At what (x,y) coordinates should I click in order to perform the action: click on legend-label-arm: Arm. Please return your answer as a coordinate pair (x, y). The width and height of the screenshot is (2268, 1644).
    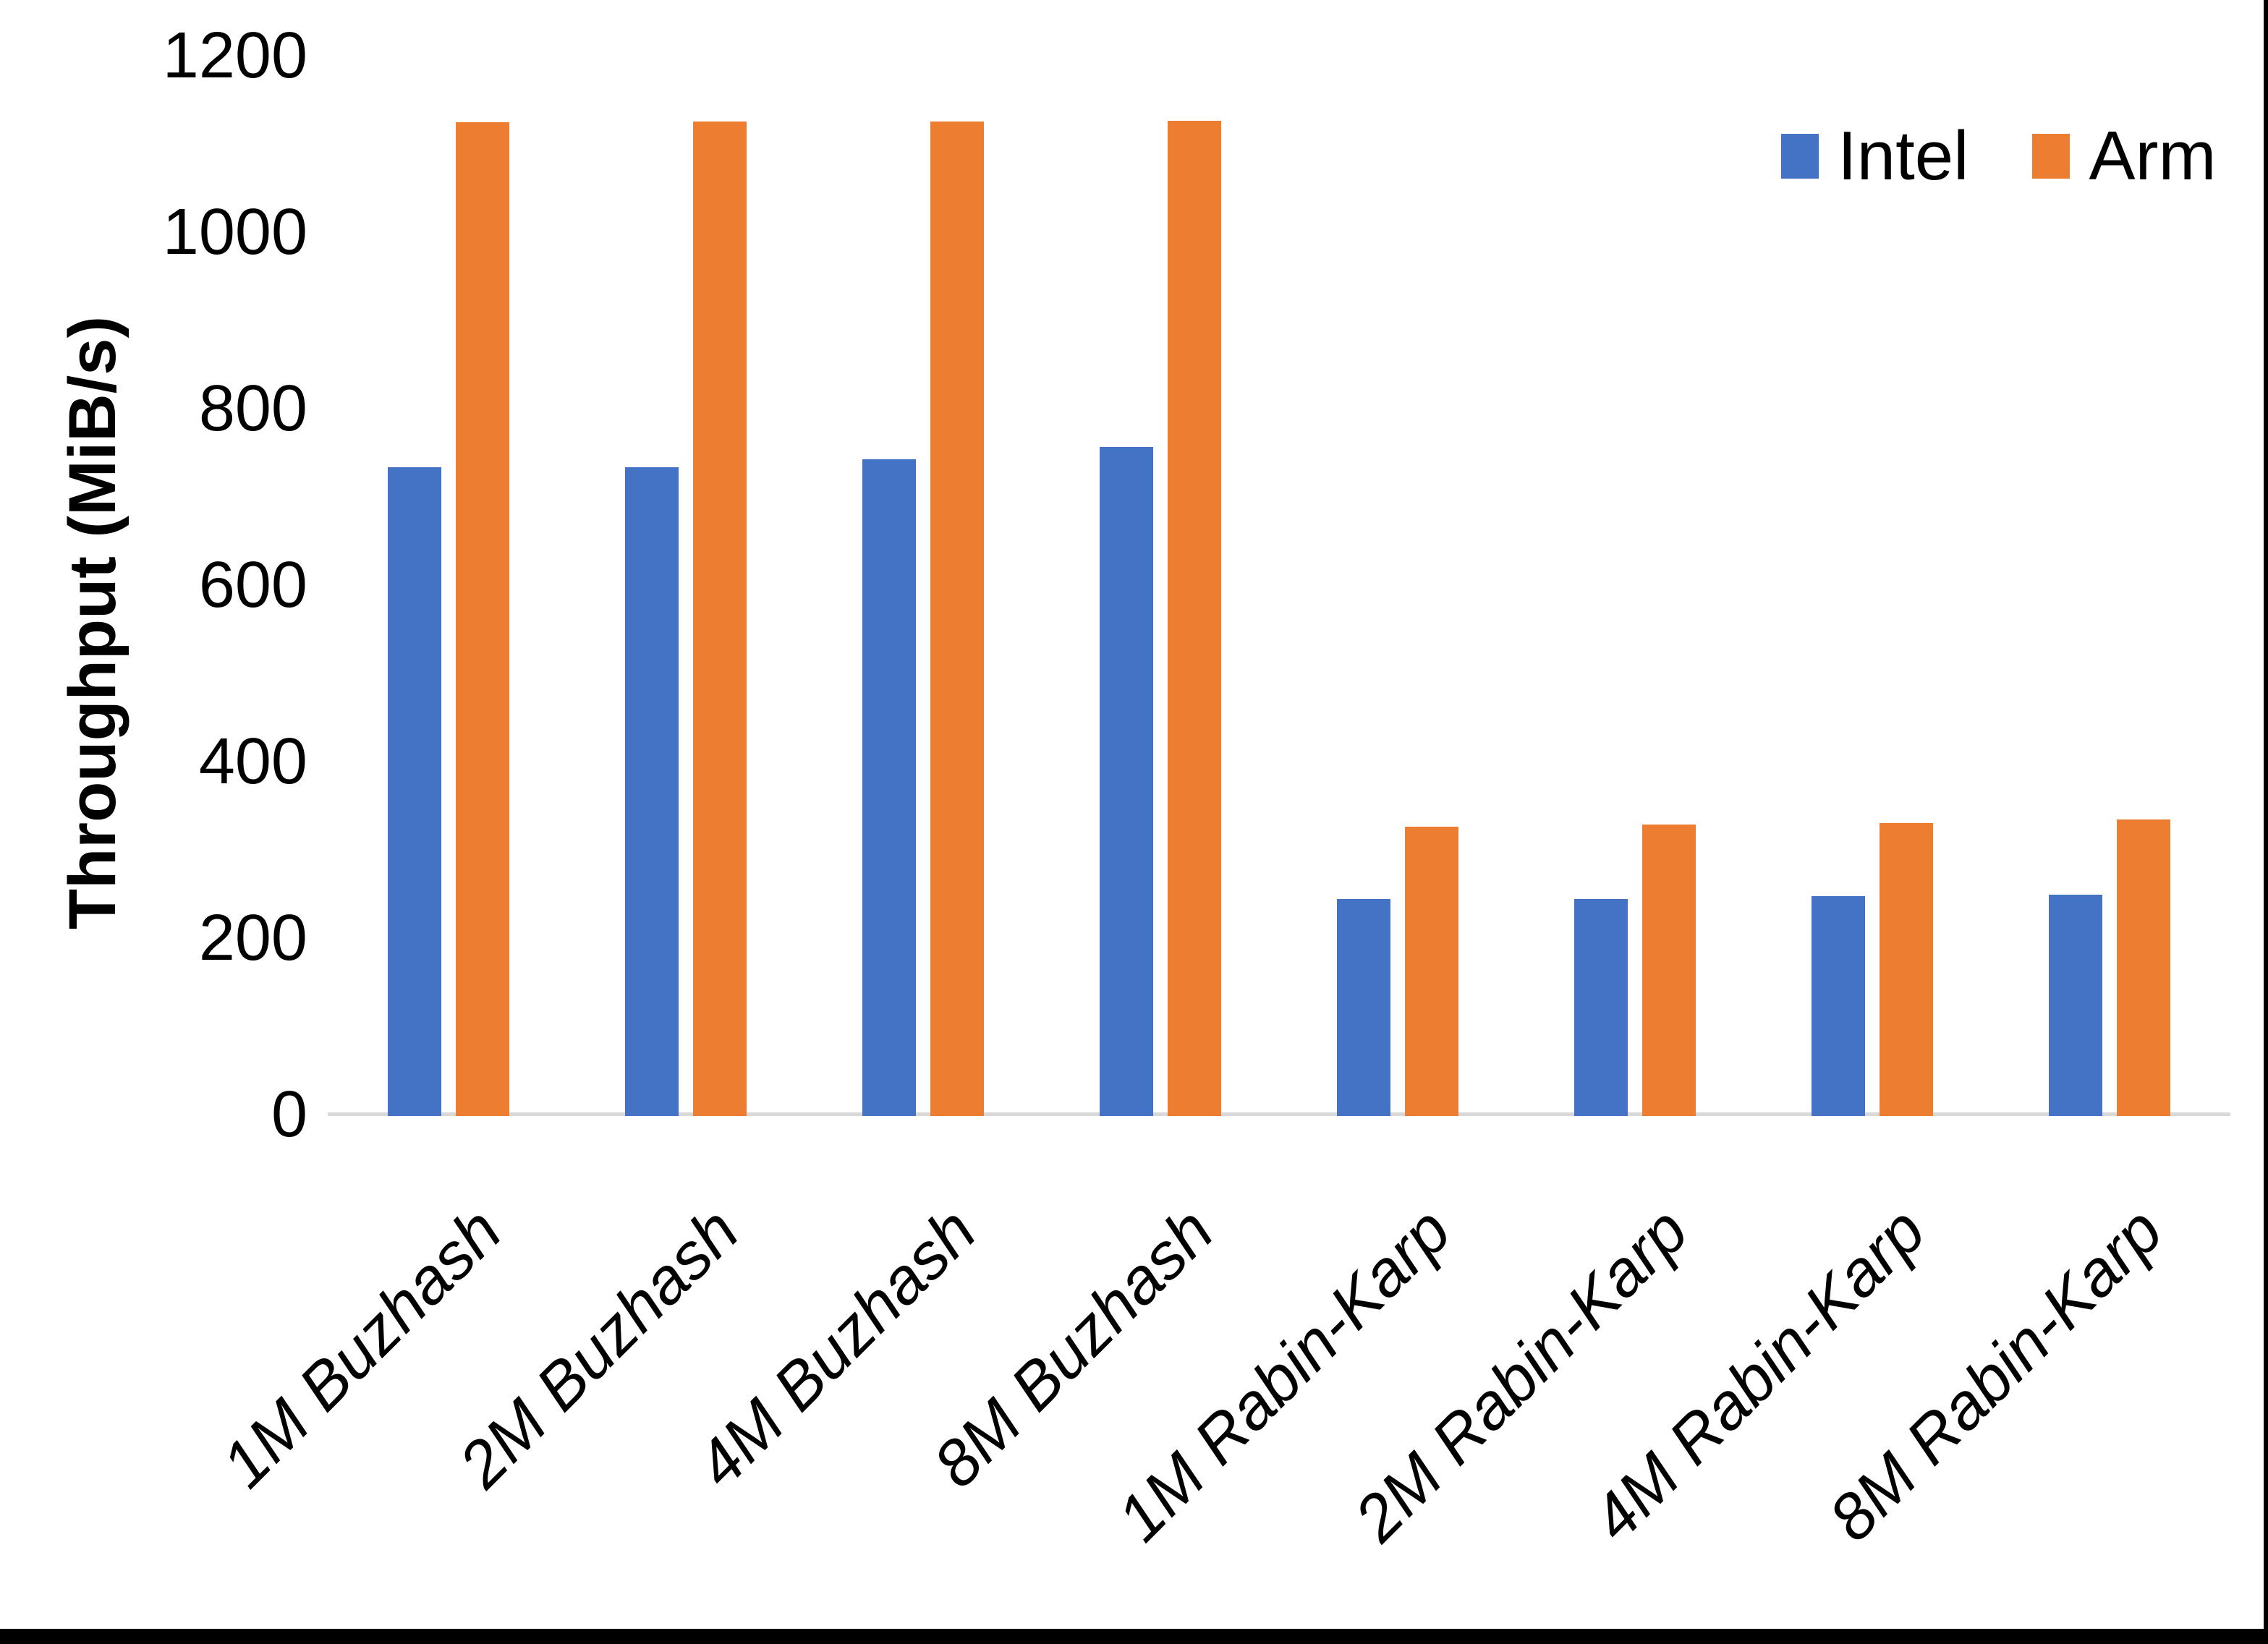
    Looking at the image, I should click on (2153, 156).